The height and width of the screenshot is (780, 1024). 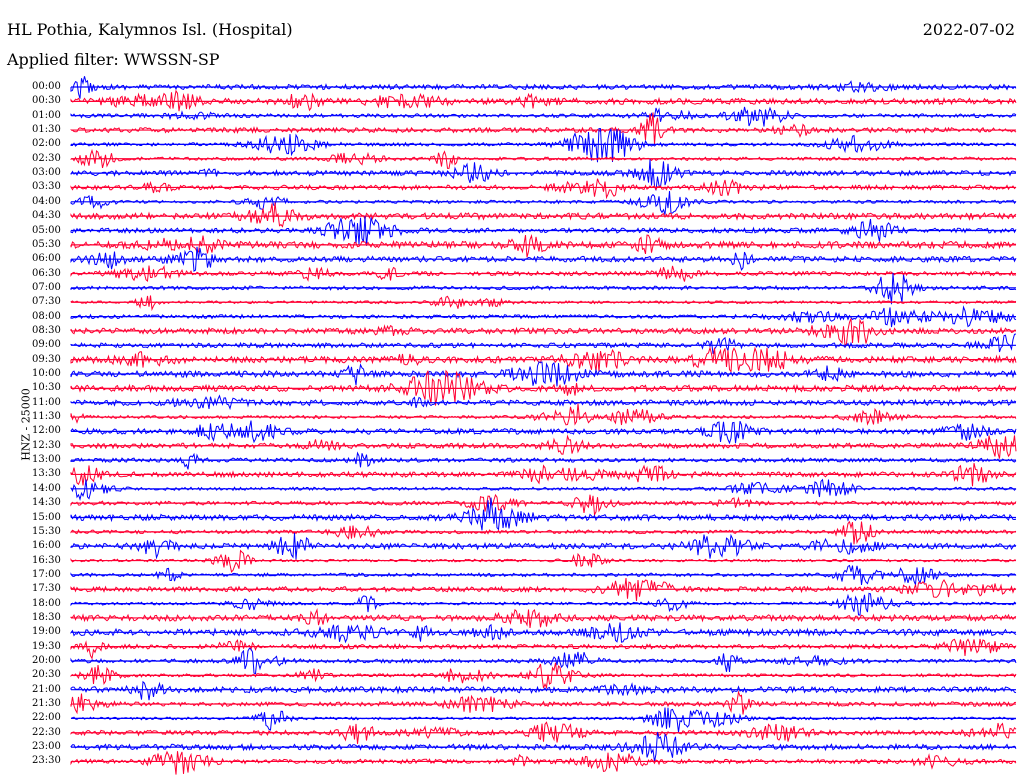 I want to click on time-label: 17:00, so click(x=46, y=574).